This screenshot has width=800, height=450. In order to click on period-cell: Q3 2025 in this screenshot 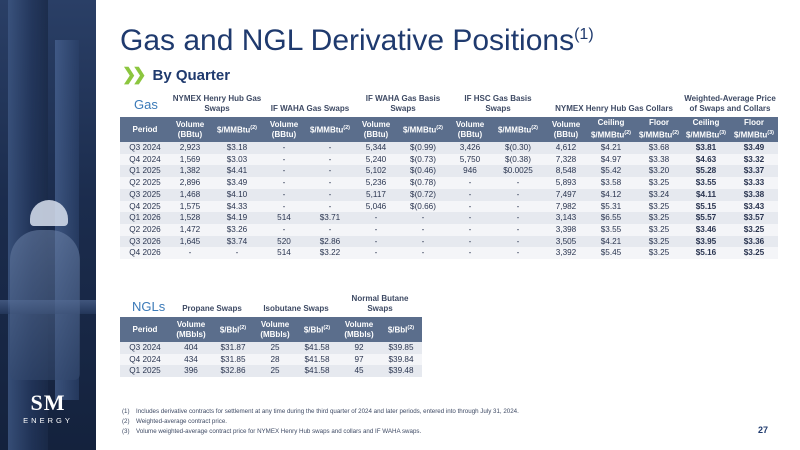, I will do `click(145, 194)`.